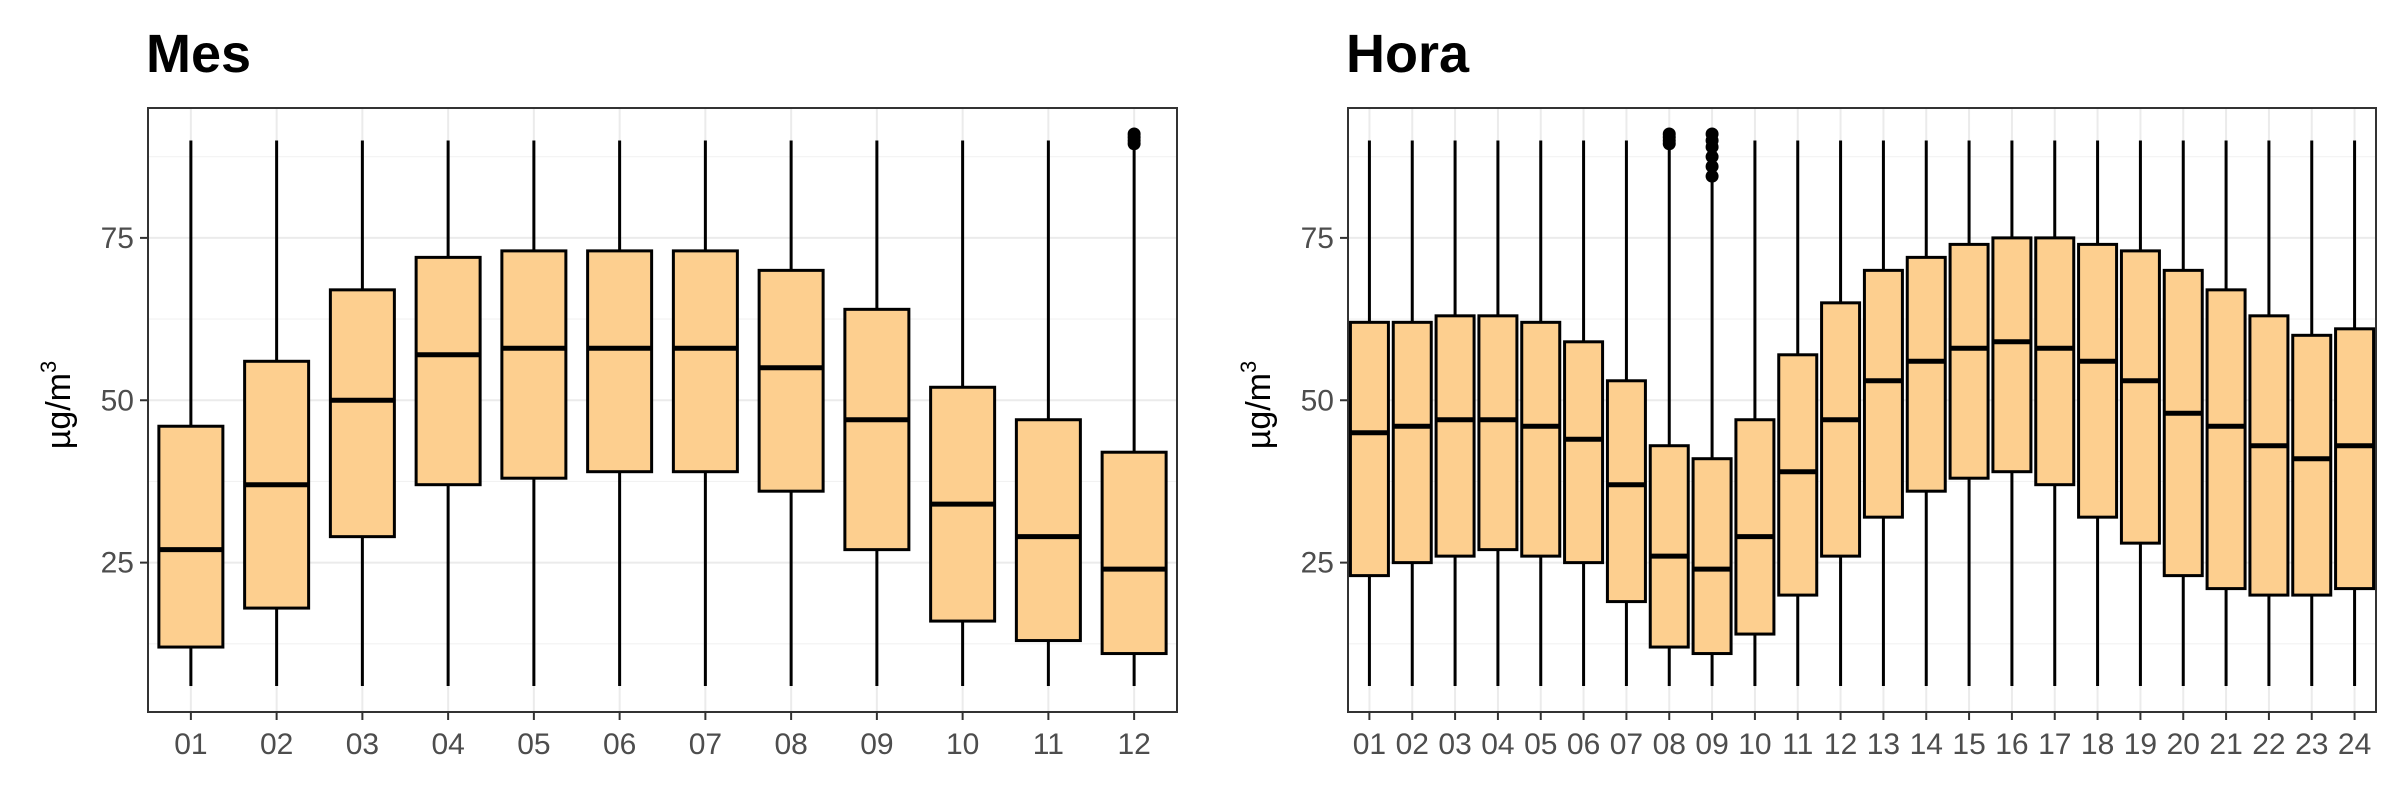  Describe the element at coordinates (790, 744) in the screenshot. I see `x-tick-label: 08` at that location.